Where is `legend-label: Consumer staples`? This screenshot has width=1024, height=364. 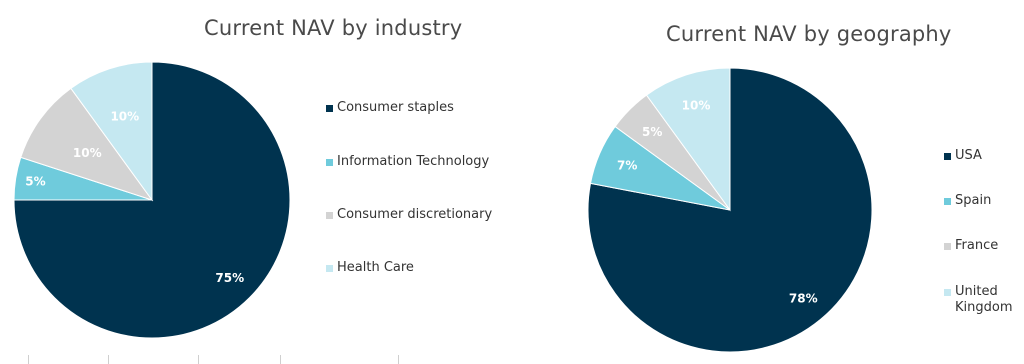 legend-label: Consumer staples is located at coordinates (395, 107).